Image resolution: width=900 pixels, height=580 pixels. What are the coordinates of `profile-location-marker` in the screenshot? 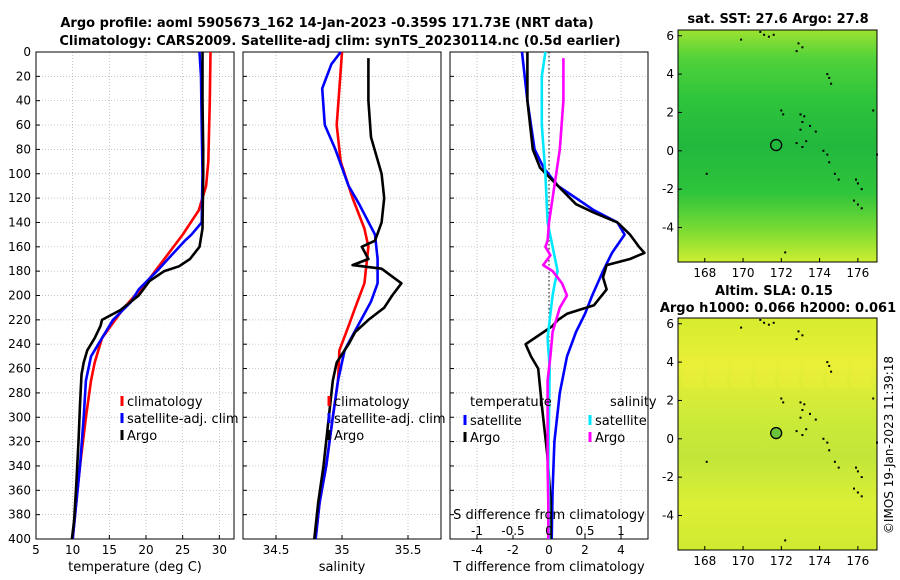 It's located at (776, 145).